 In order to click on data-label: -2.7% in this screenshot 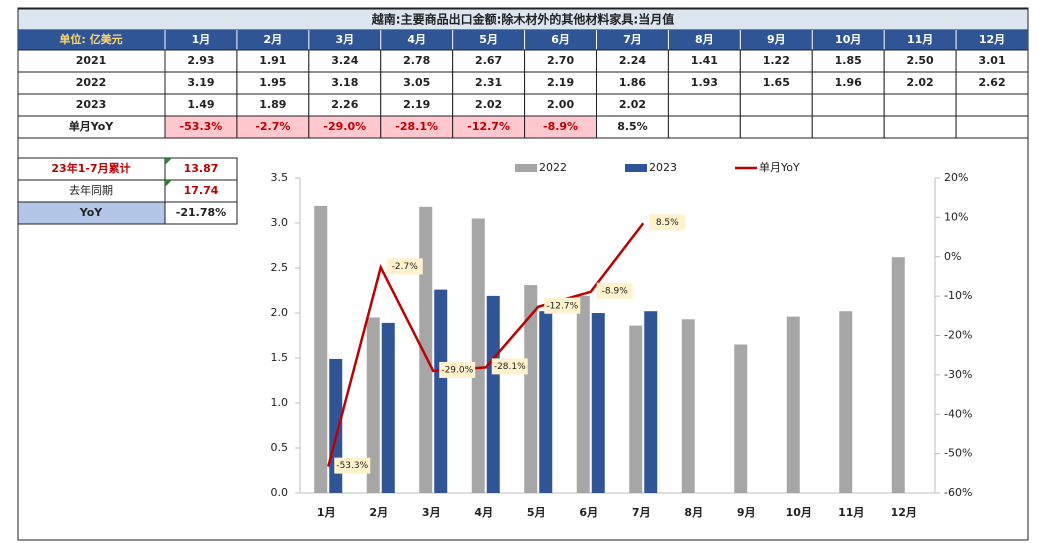, I will do `click(405, 267)`.